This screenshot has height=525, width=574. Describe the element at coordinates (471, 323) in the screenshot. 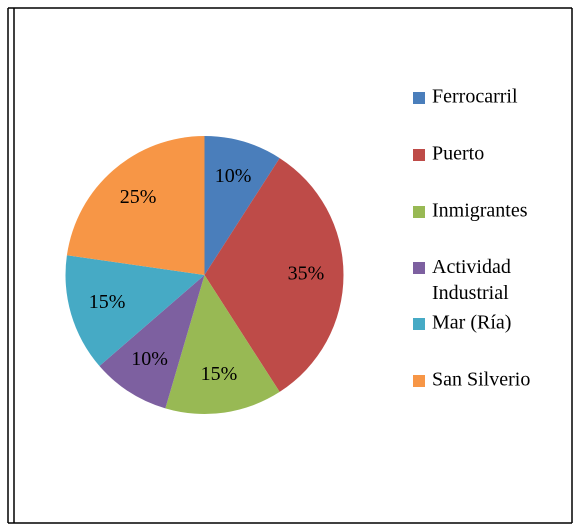

I see `legend-label: Mar (Ría)` at that location.